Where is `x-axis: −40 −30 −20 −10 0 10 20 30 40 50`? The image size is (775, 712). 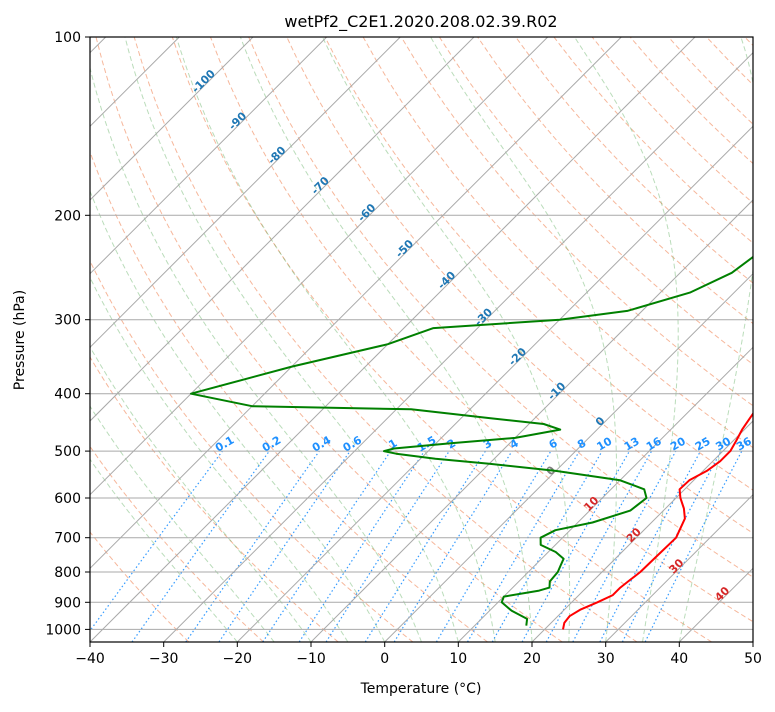 x-axis: −40 −30 −20 −10 0 10 20 30 40 50 is located at coordinates (418, 654).